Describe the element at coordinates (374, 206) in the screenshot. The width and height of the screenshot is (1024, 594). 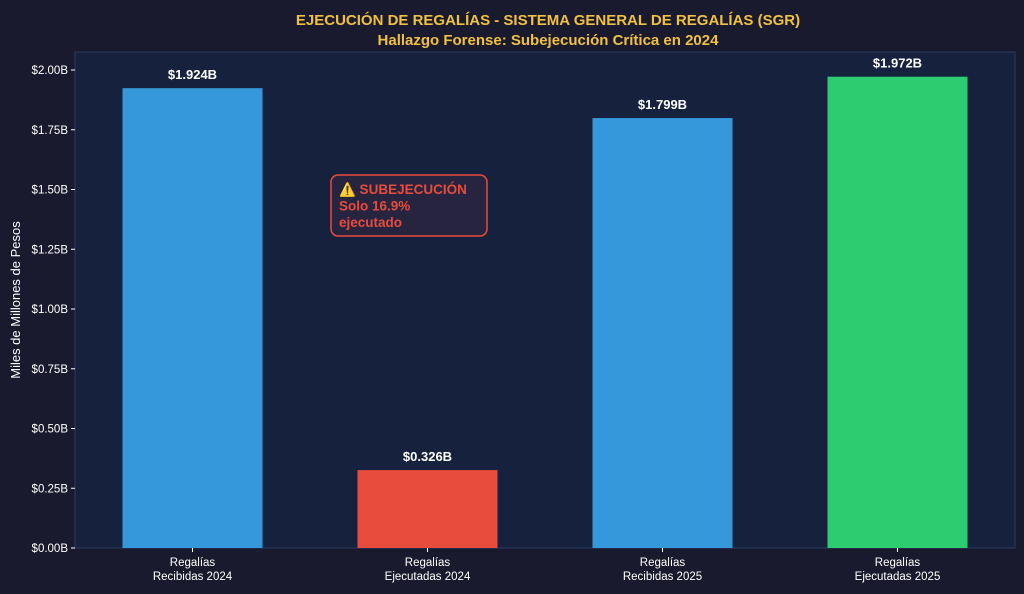
I see `annotation-text: Solo 16.9%` at that location.